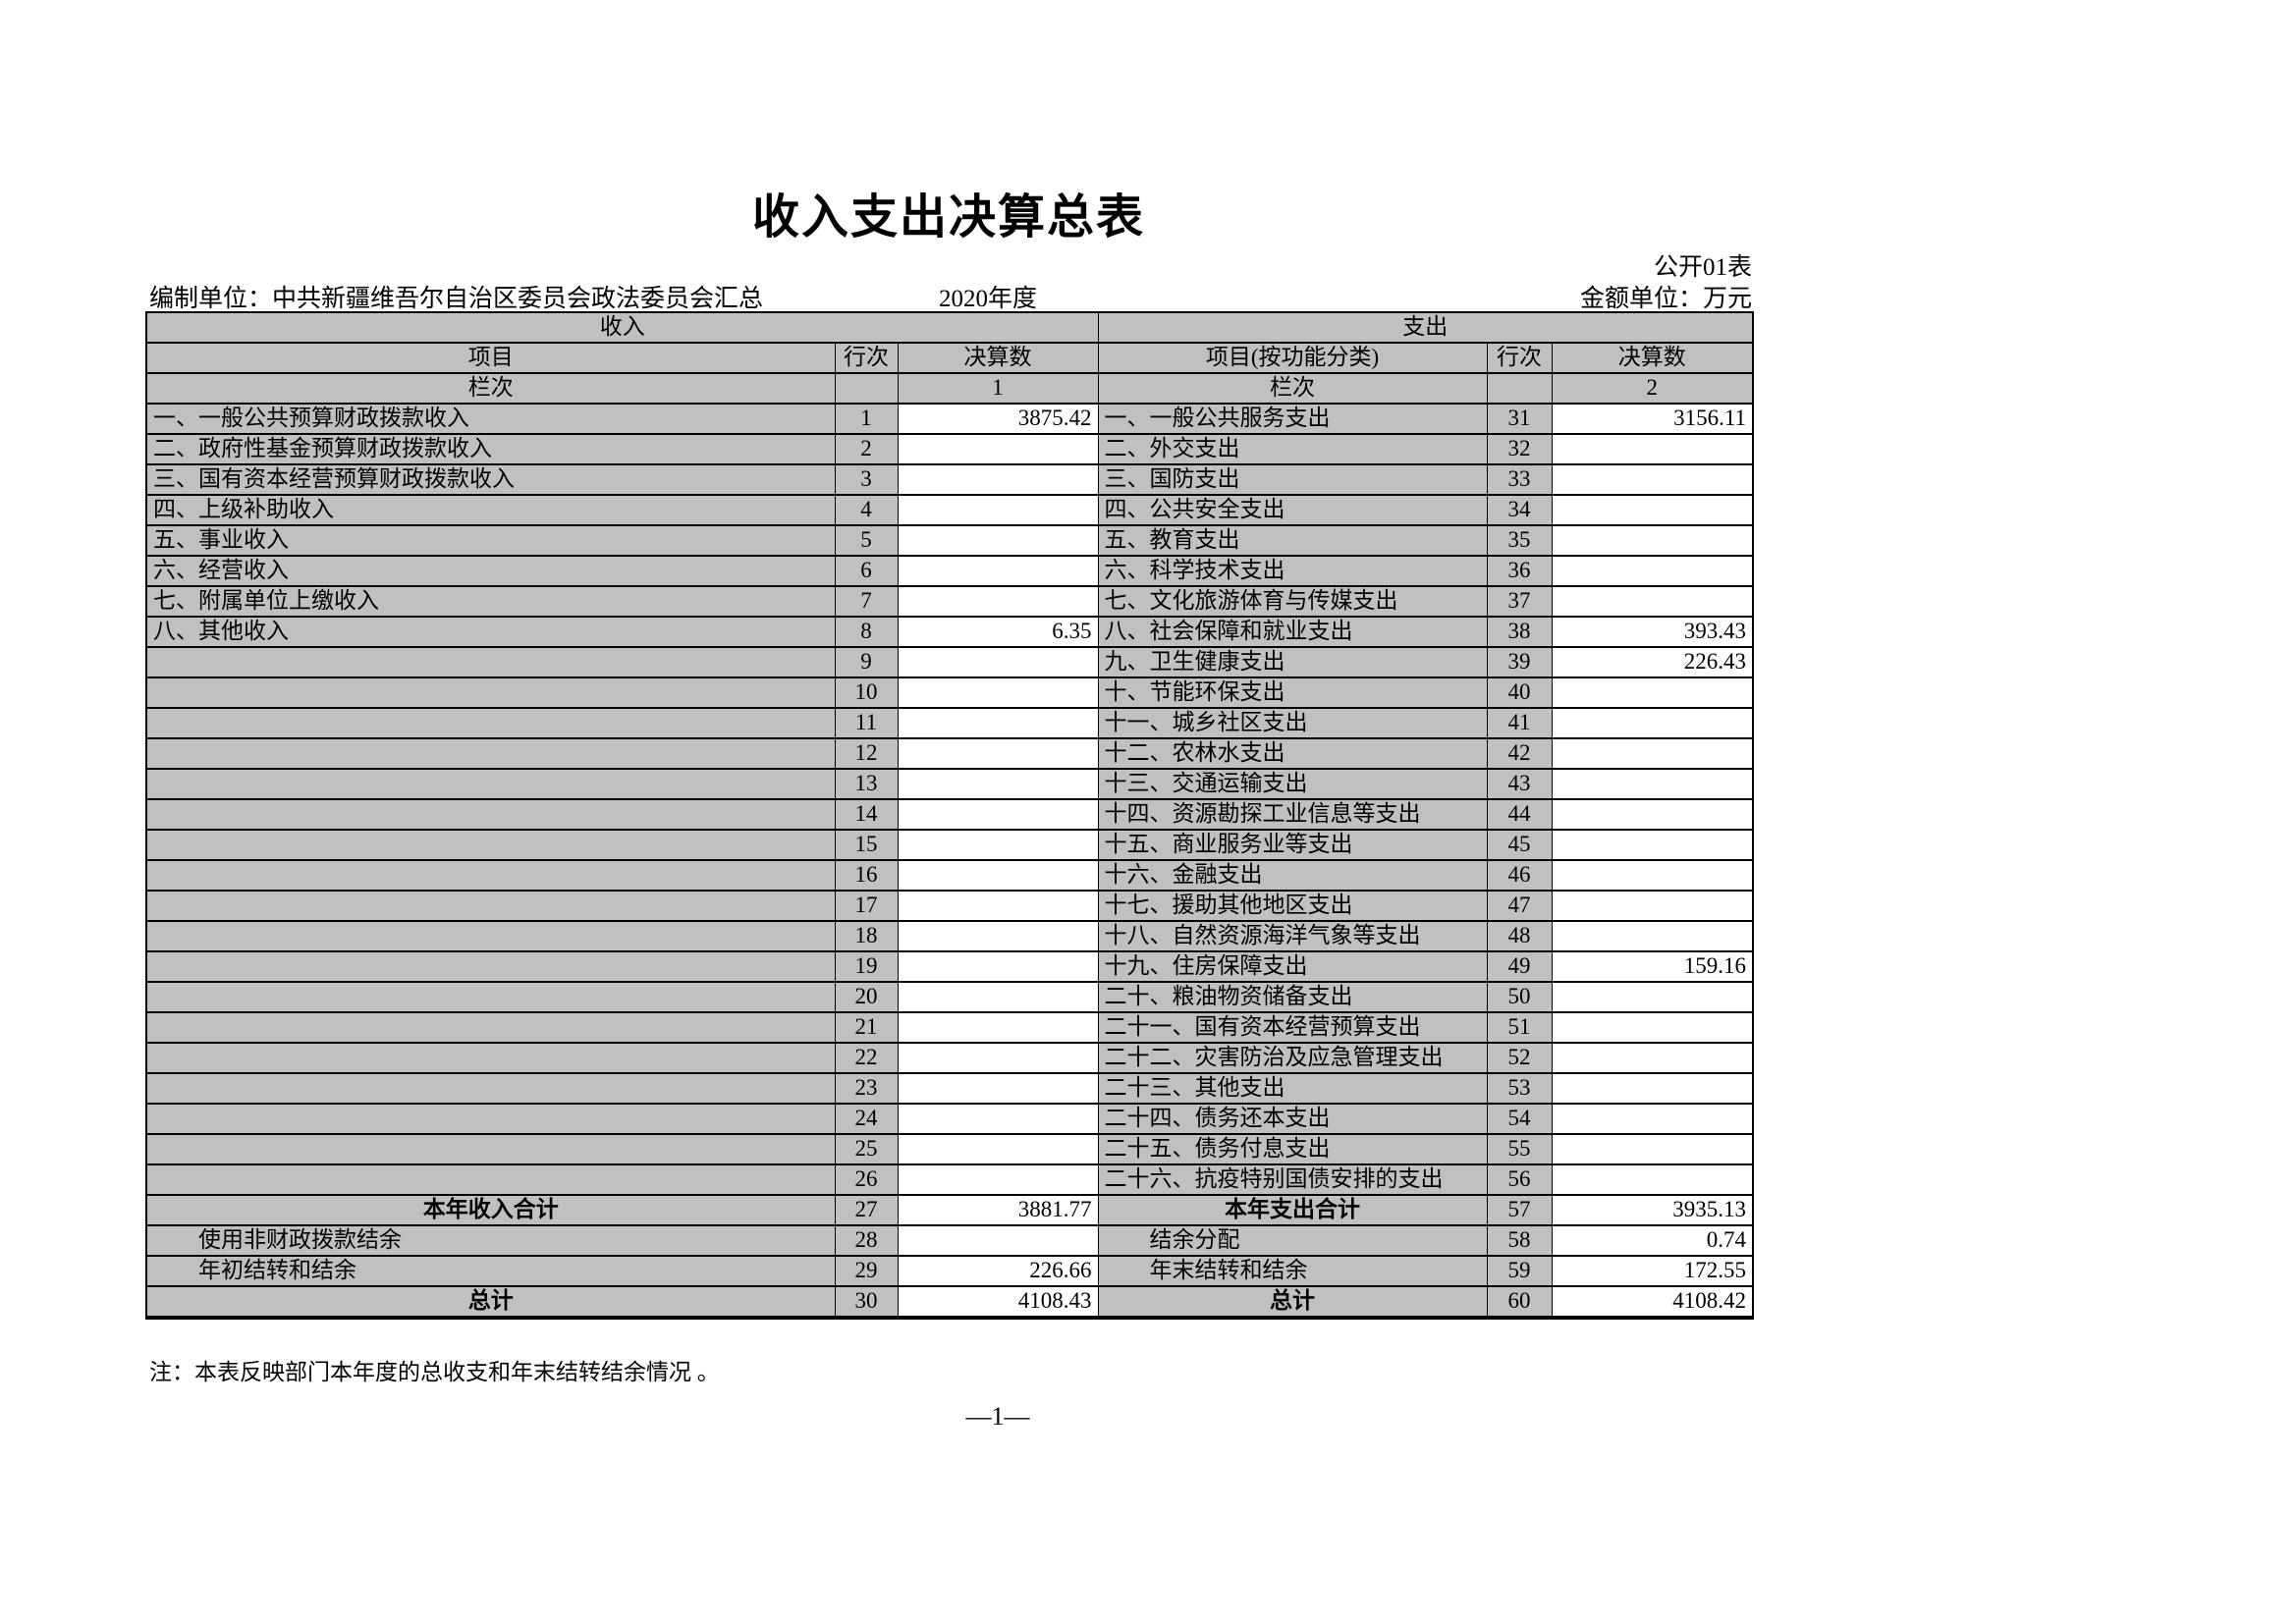  What do you see at coordinates (1519, 906) in the screenshot?
I see `expense-line-number-cell: 47` at bounding box center [1519, 906].